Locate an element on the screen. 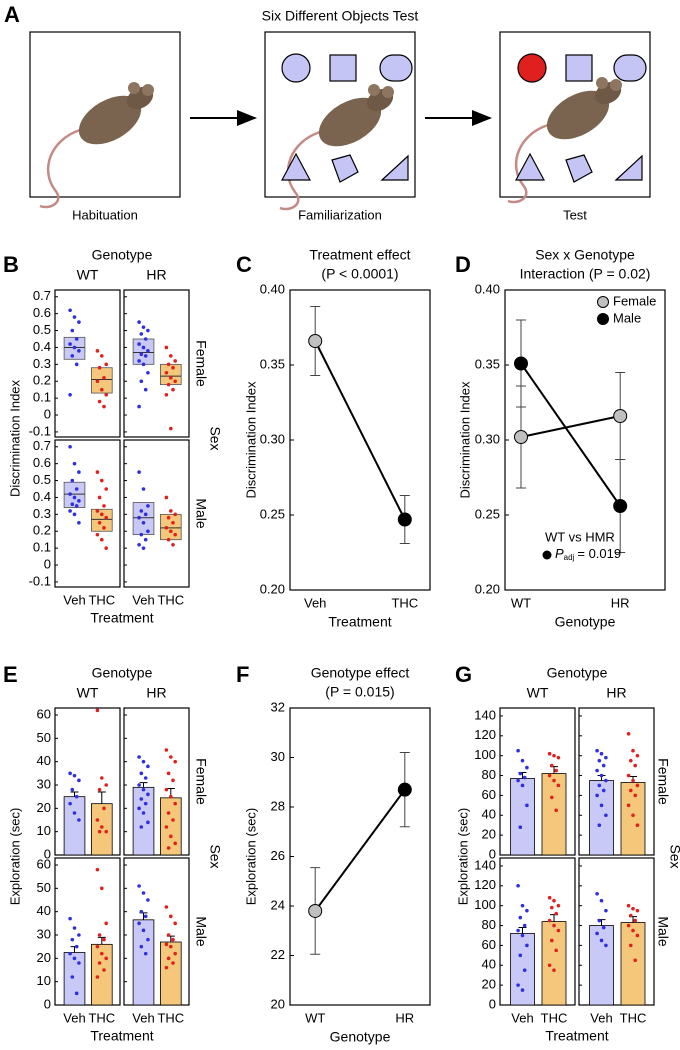 This screenshot has height=1050, width=680. row-label: Male is located at coordinates (201, 513).